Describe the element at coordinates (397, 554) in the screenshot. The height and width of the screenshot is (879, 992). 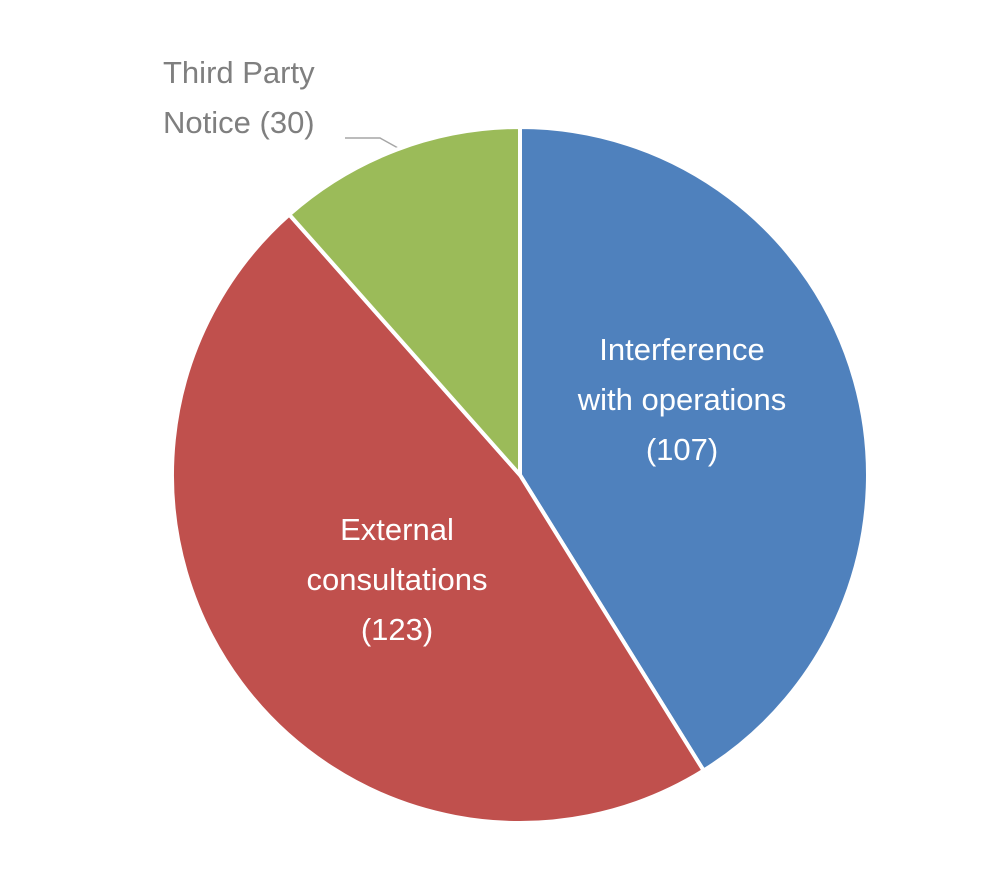
I see `category-label: External consultations` at that location.